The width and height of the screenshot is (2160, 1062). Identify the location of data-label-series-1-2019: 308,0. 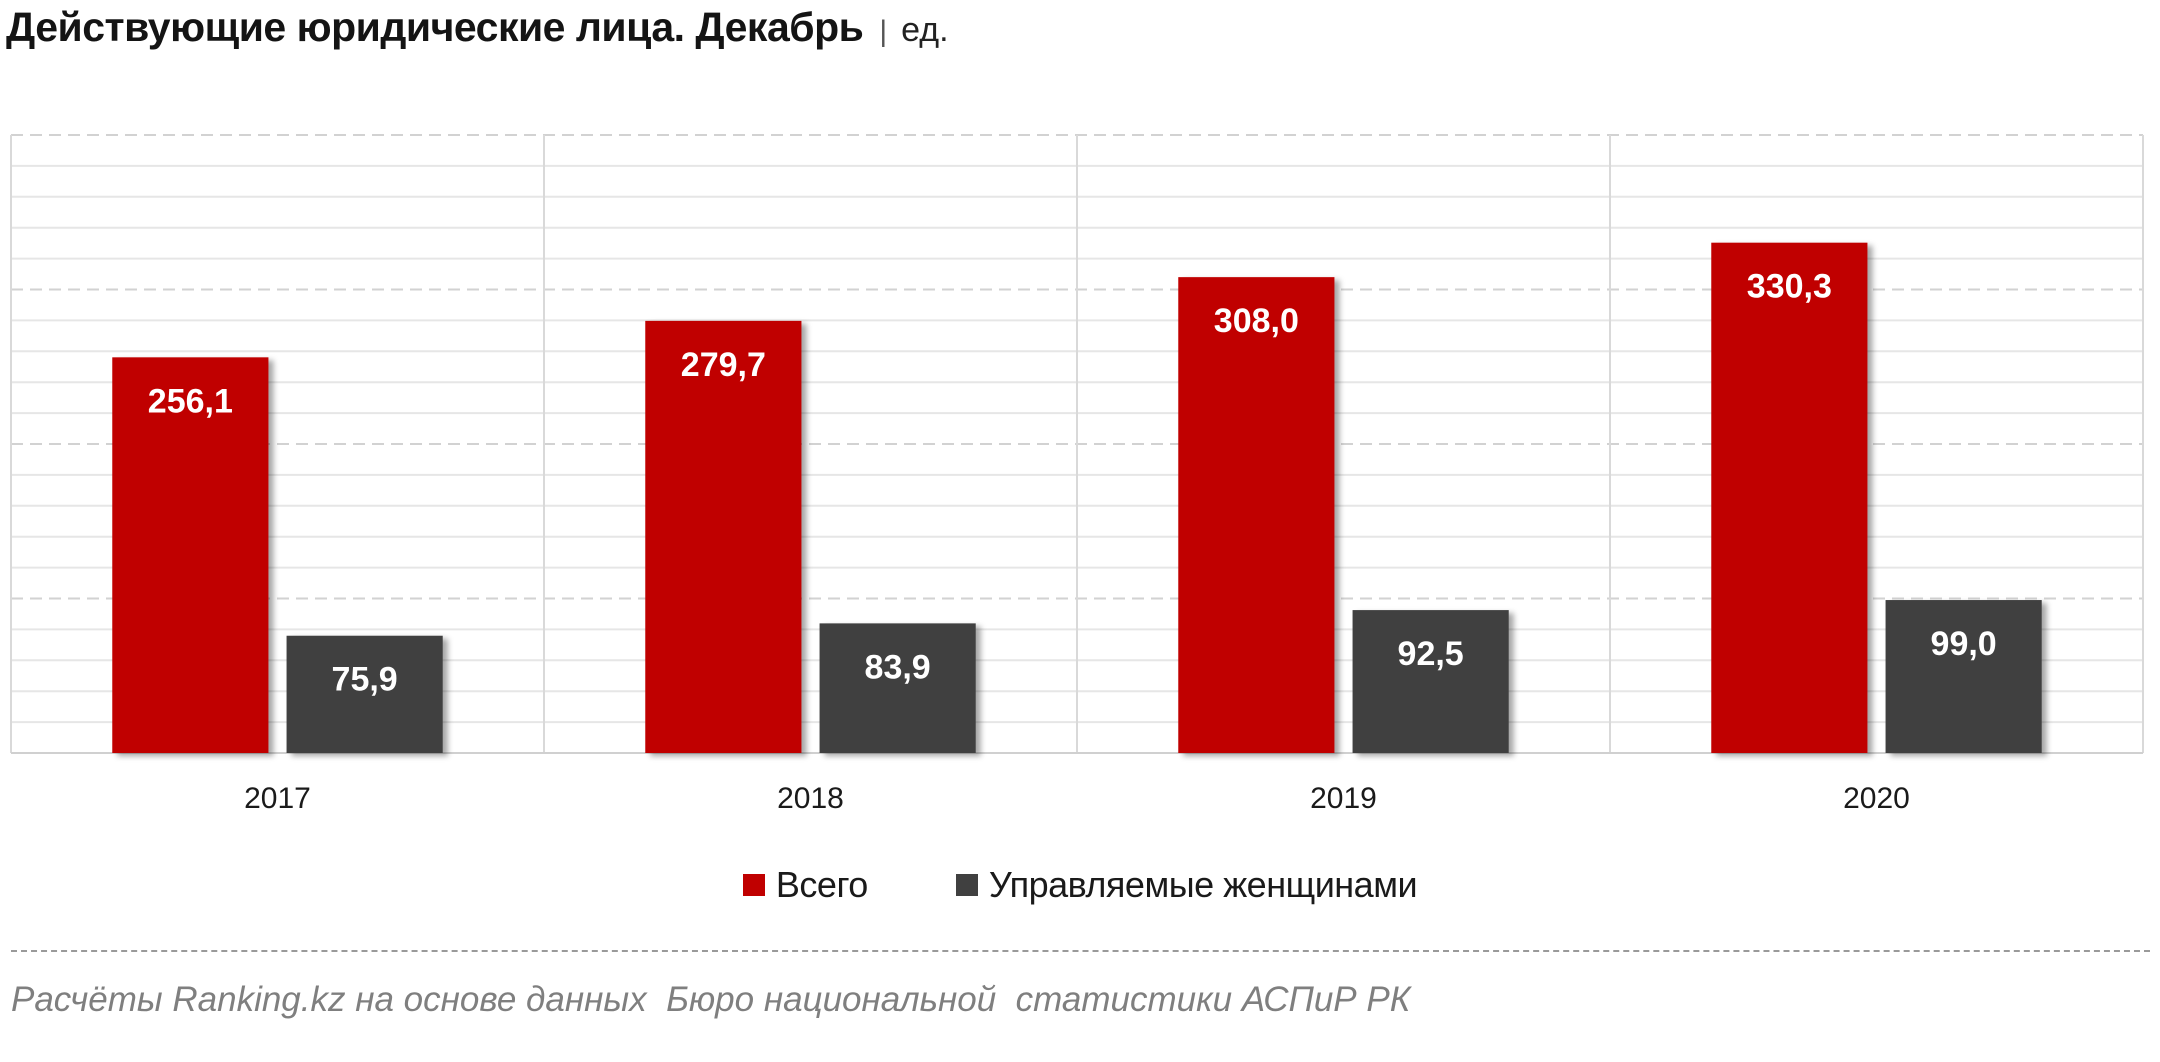
(1256, 321).